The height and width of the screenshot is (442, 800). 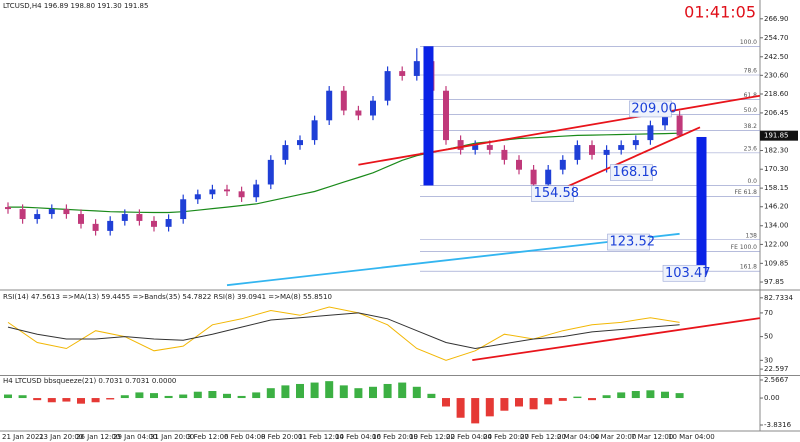 I want to click on price-tick-label: 230.60, so click(x=776, y=75).